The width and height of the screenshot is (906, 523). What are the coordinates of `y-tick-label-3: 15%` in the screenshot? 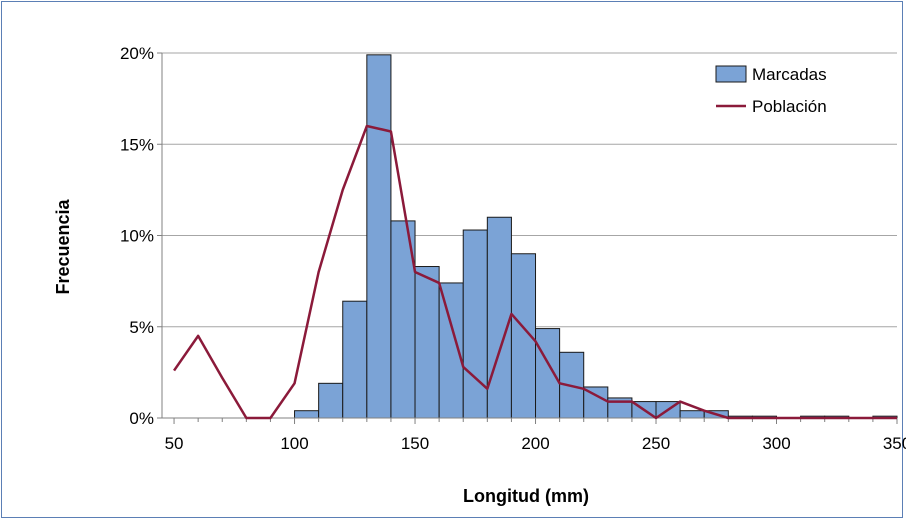 It's located at (137, 144).